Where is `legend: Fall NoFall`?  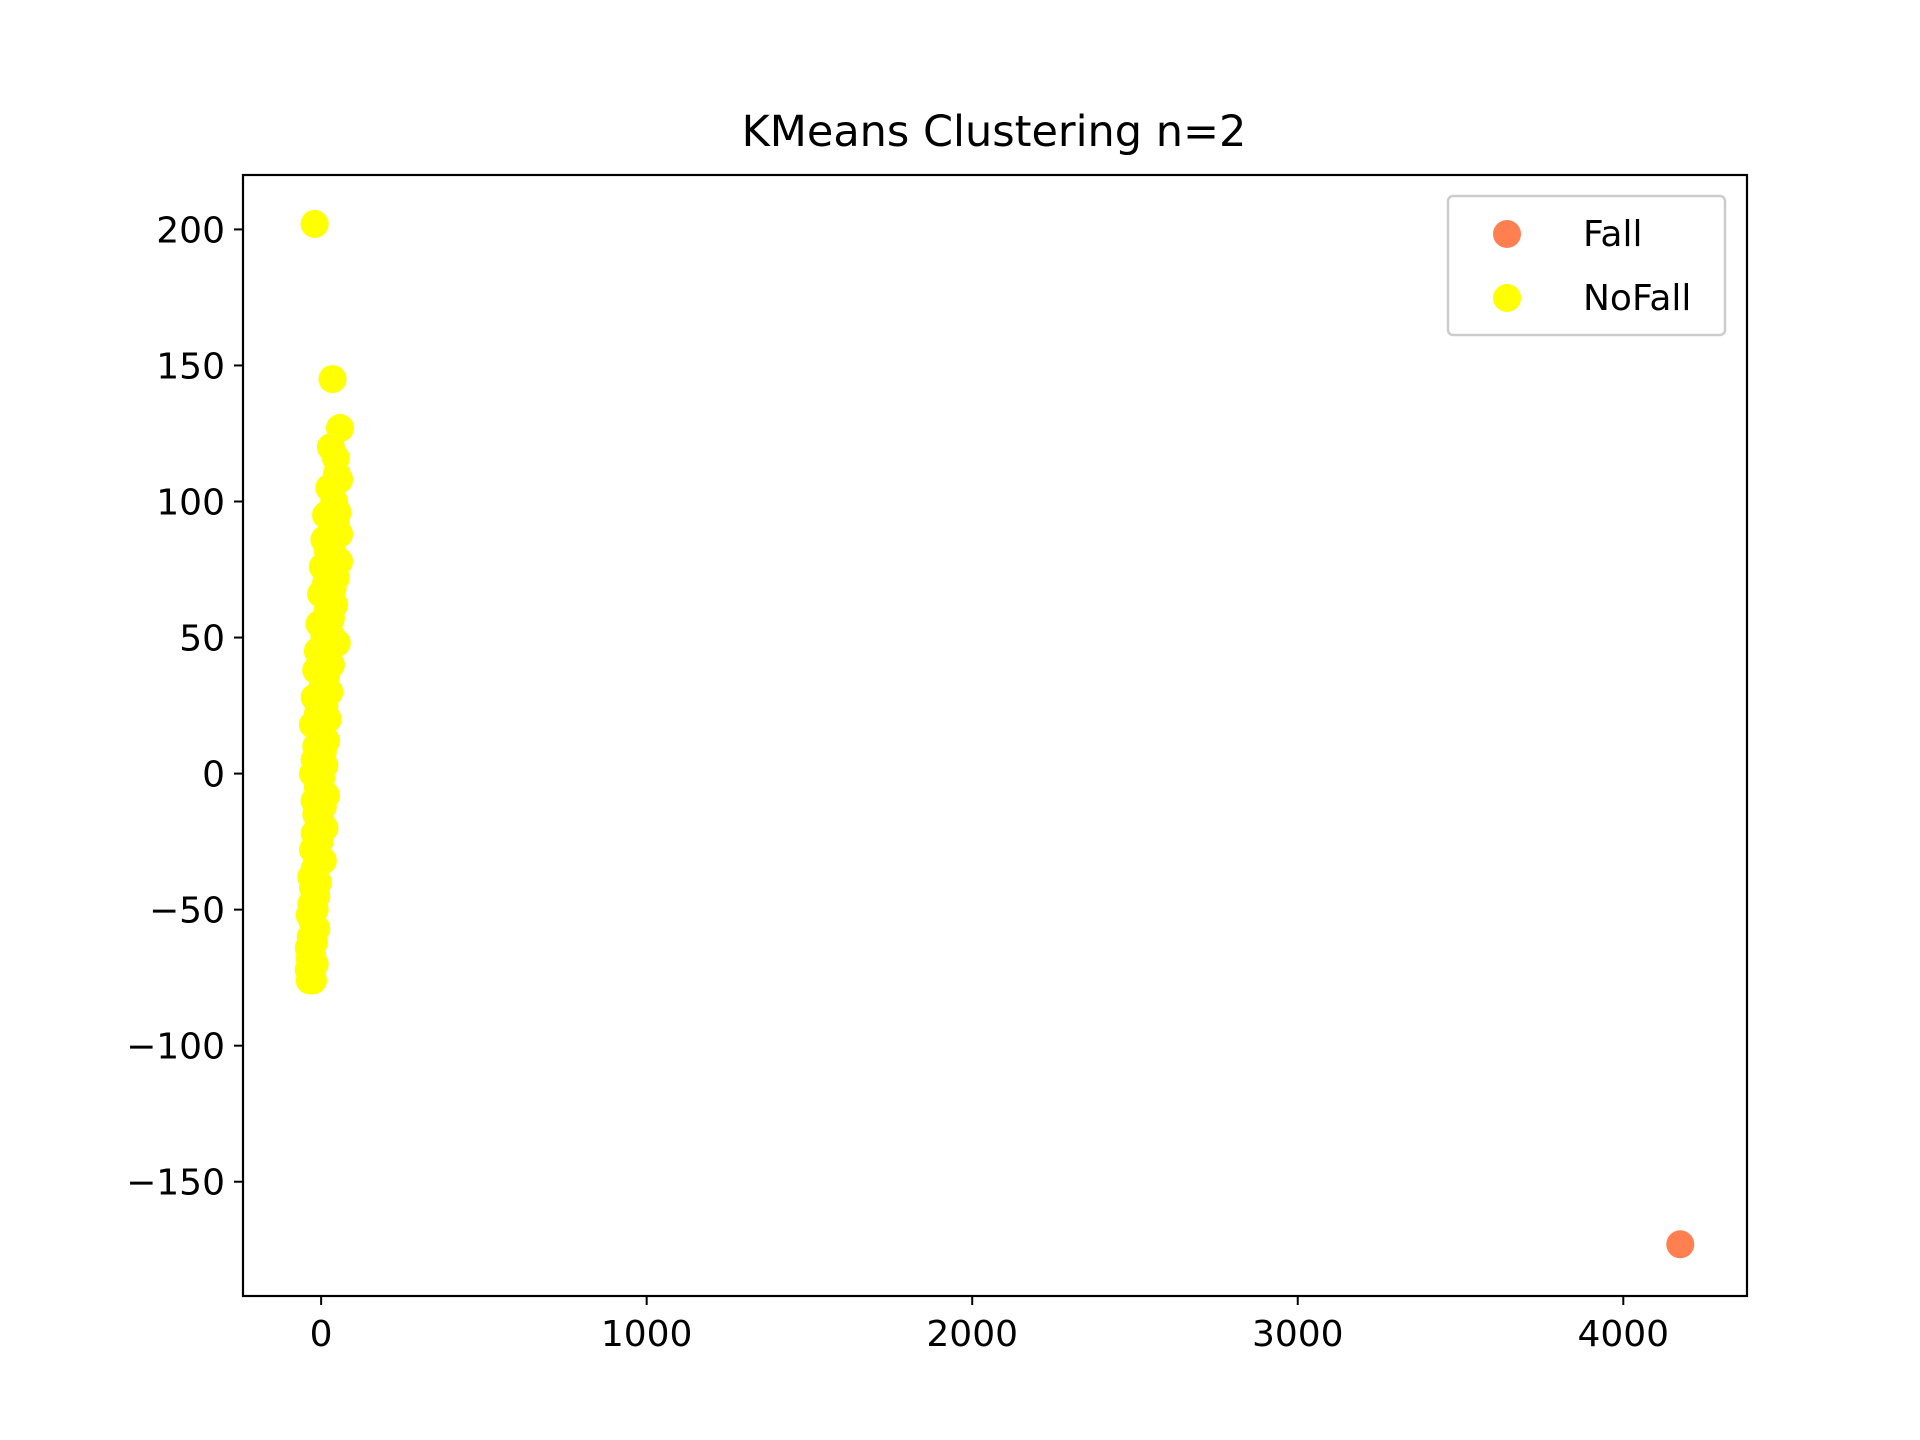
legend: Fall NoFall is located at coordinates (1586, 265).